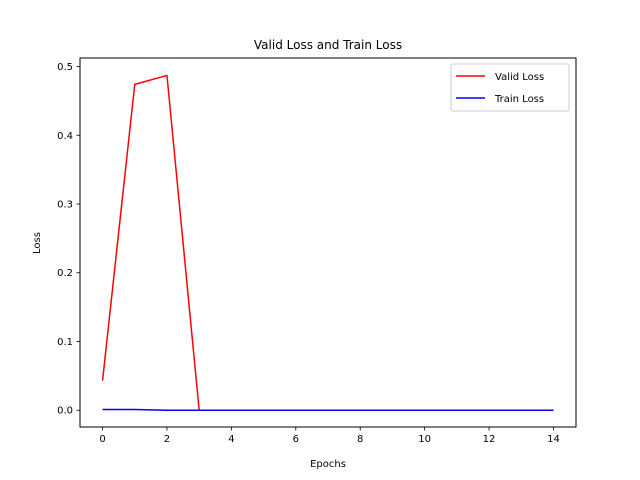 The height and width of the screenshot is (480, 640). What do you see at coordinates (519, 99) in the screenshot?
I see `legend-label-train-loss: Train Loss` at bounding box center [519, 99].